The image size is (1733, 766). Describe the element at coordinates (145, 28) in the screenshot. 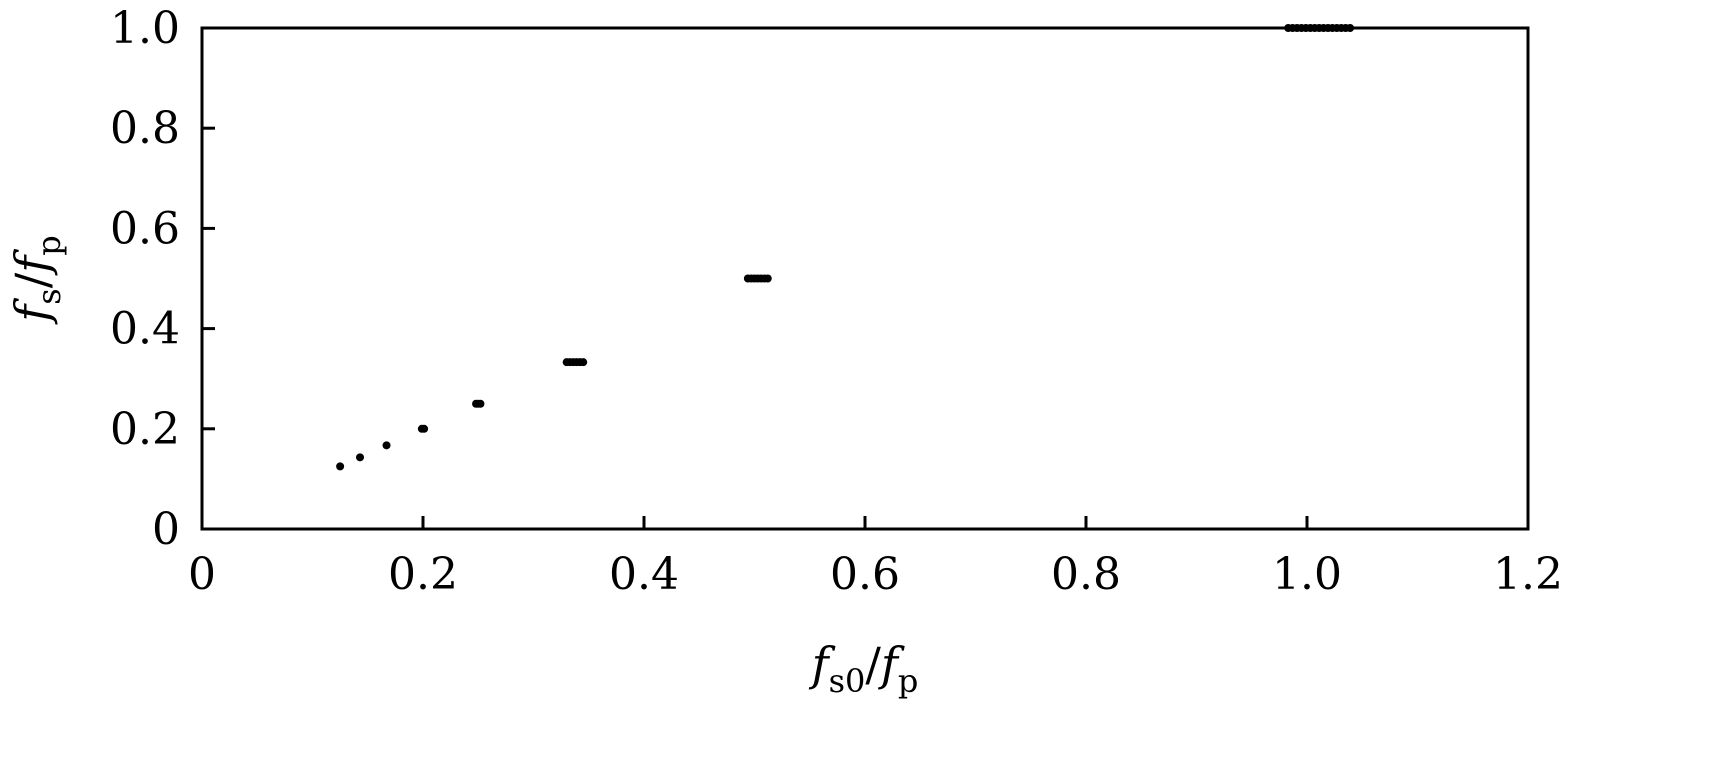

I see `y-tick-label: 1.0` at that location.